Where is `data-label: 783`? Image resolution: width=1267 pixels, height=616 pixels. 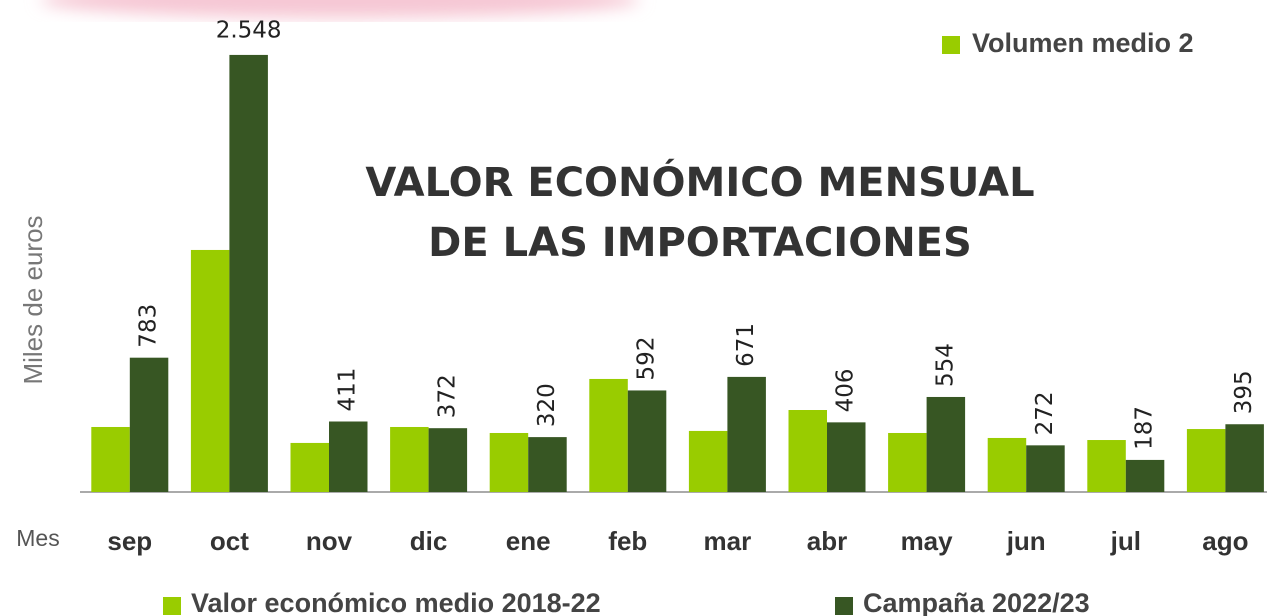
data-label: 783 is located at coordinates (149, 326).